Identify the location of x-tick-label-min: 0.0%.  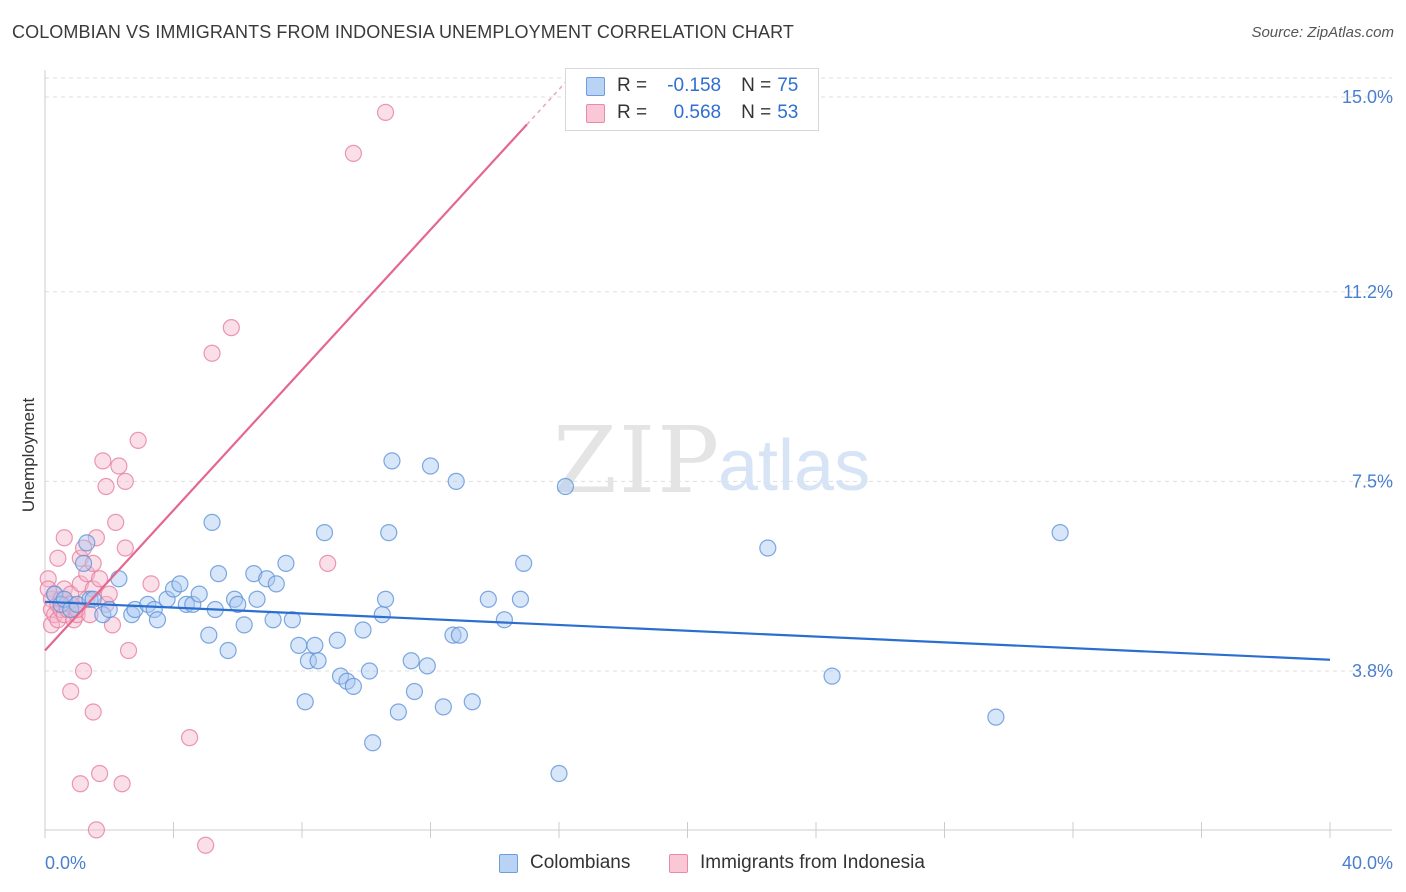
(65, 863).